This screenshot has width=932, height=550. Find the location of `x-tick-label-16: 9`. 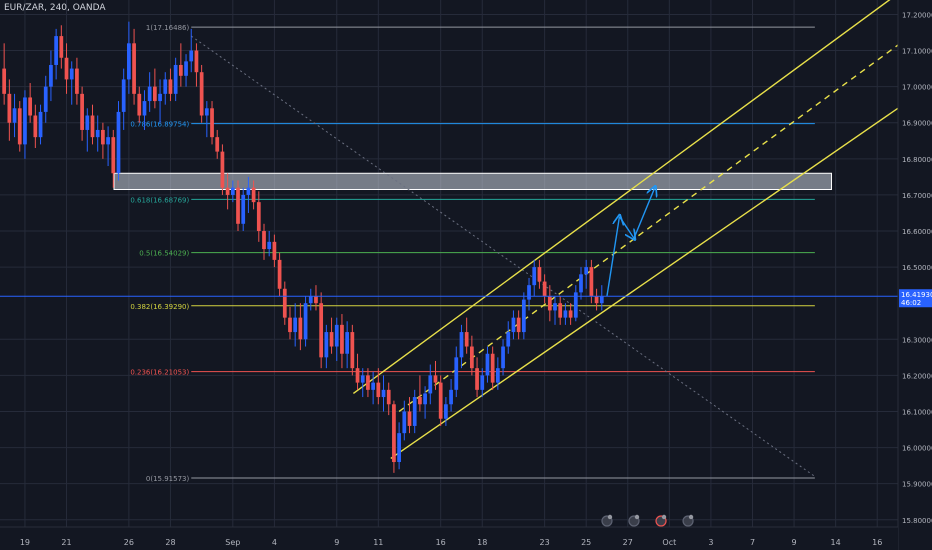

x-tick-label-16: 9 is located at coordinates (794, 542).